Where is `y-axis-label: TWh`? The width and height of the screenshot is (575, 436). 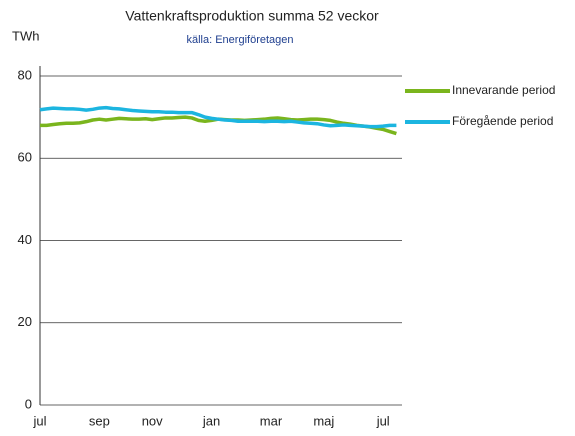
y-axis-label: TWh is located at coordinates (25, 35).